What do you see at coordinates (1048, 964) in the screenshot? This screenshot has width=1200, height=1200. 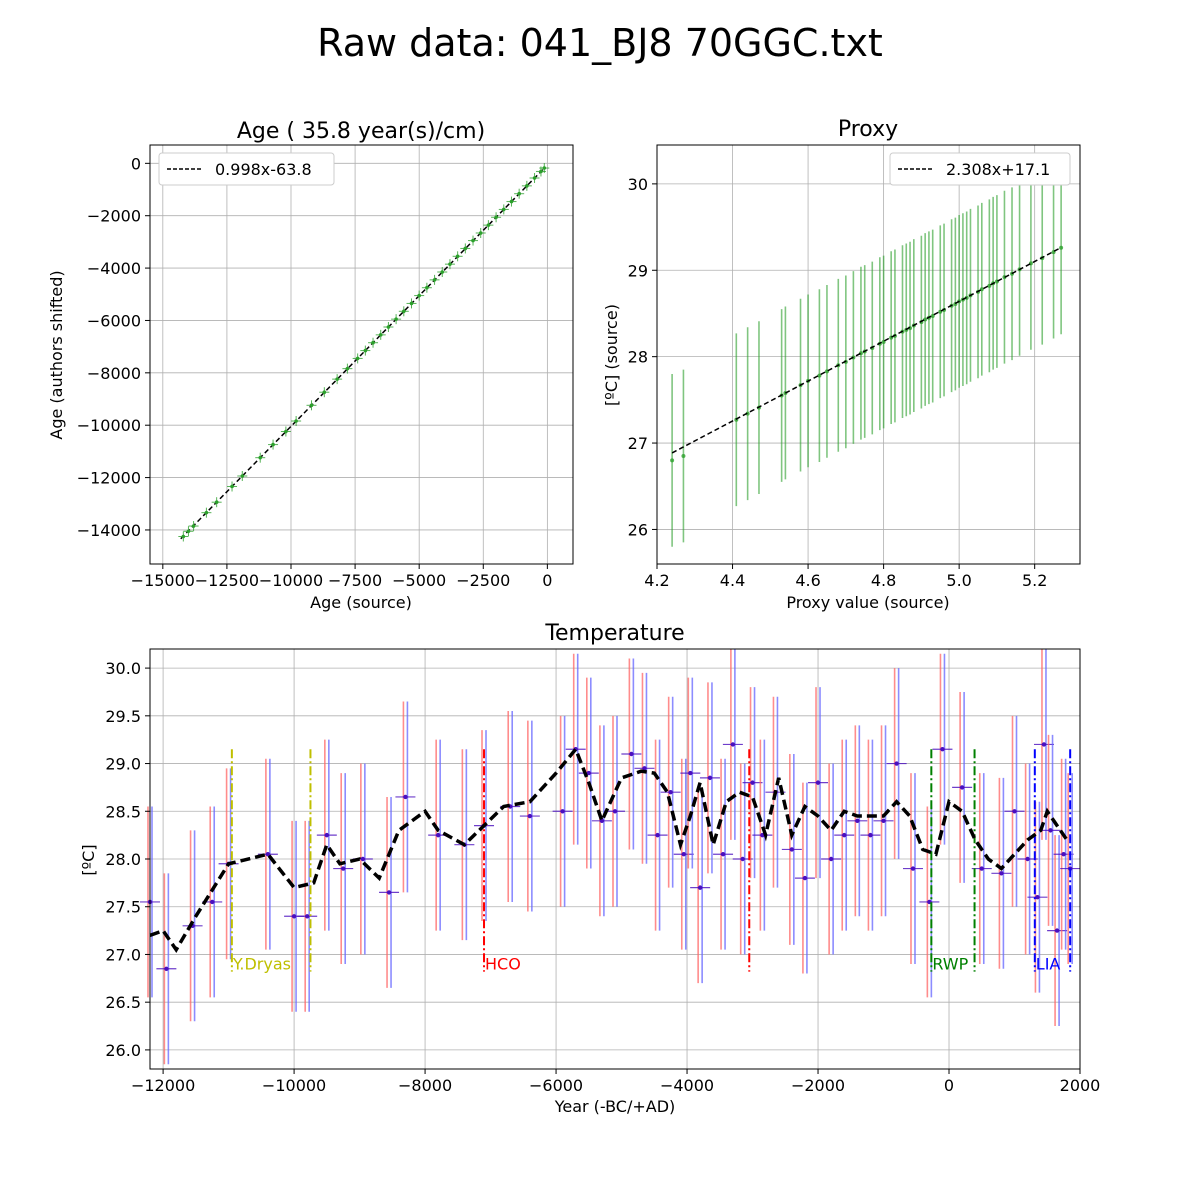 I see `period-label: LIA` at bounding box center [1048, 964].